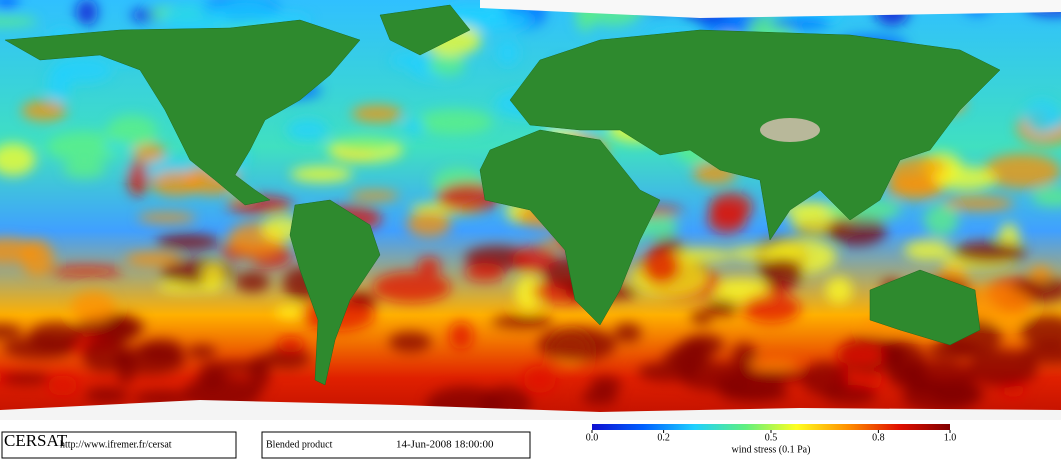 This screenshot has height=467, width=1061. Describe the element at coordinates (445, 445) in the screenshot. I see `date: 14-Jun-2008 18:00:00` at that location.